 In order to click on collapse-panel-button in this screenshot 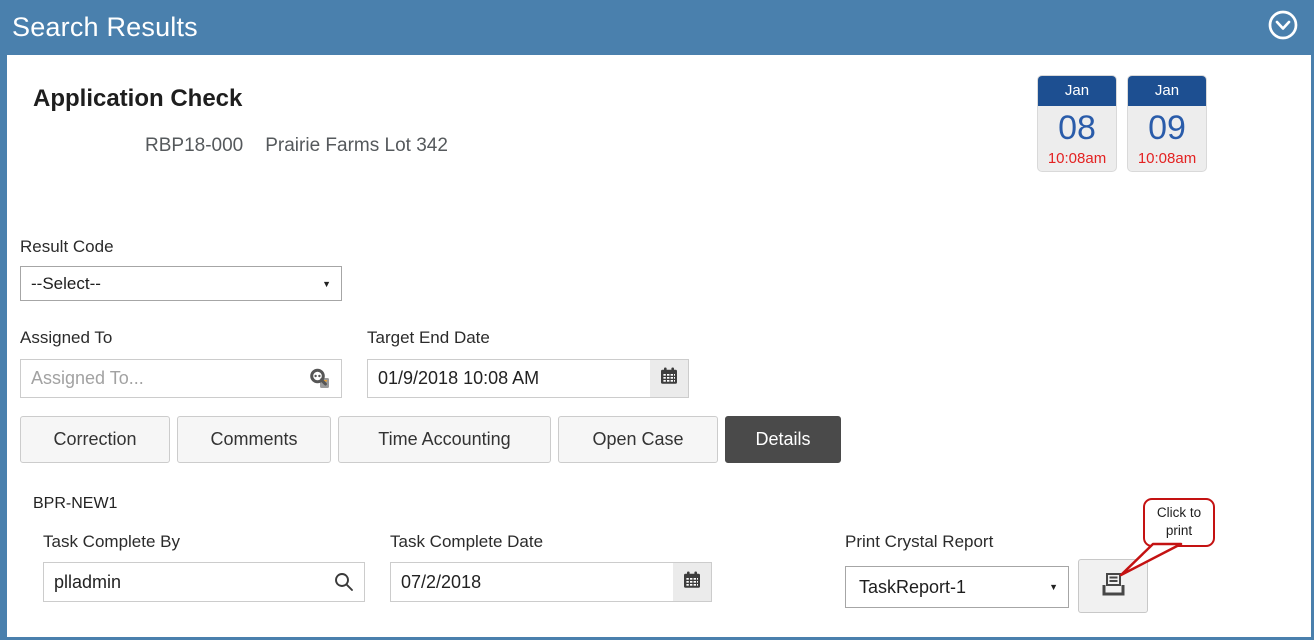, I will do `click(1283, 27)`.